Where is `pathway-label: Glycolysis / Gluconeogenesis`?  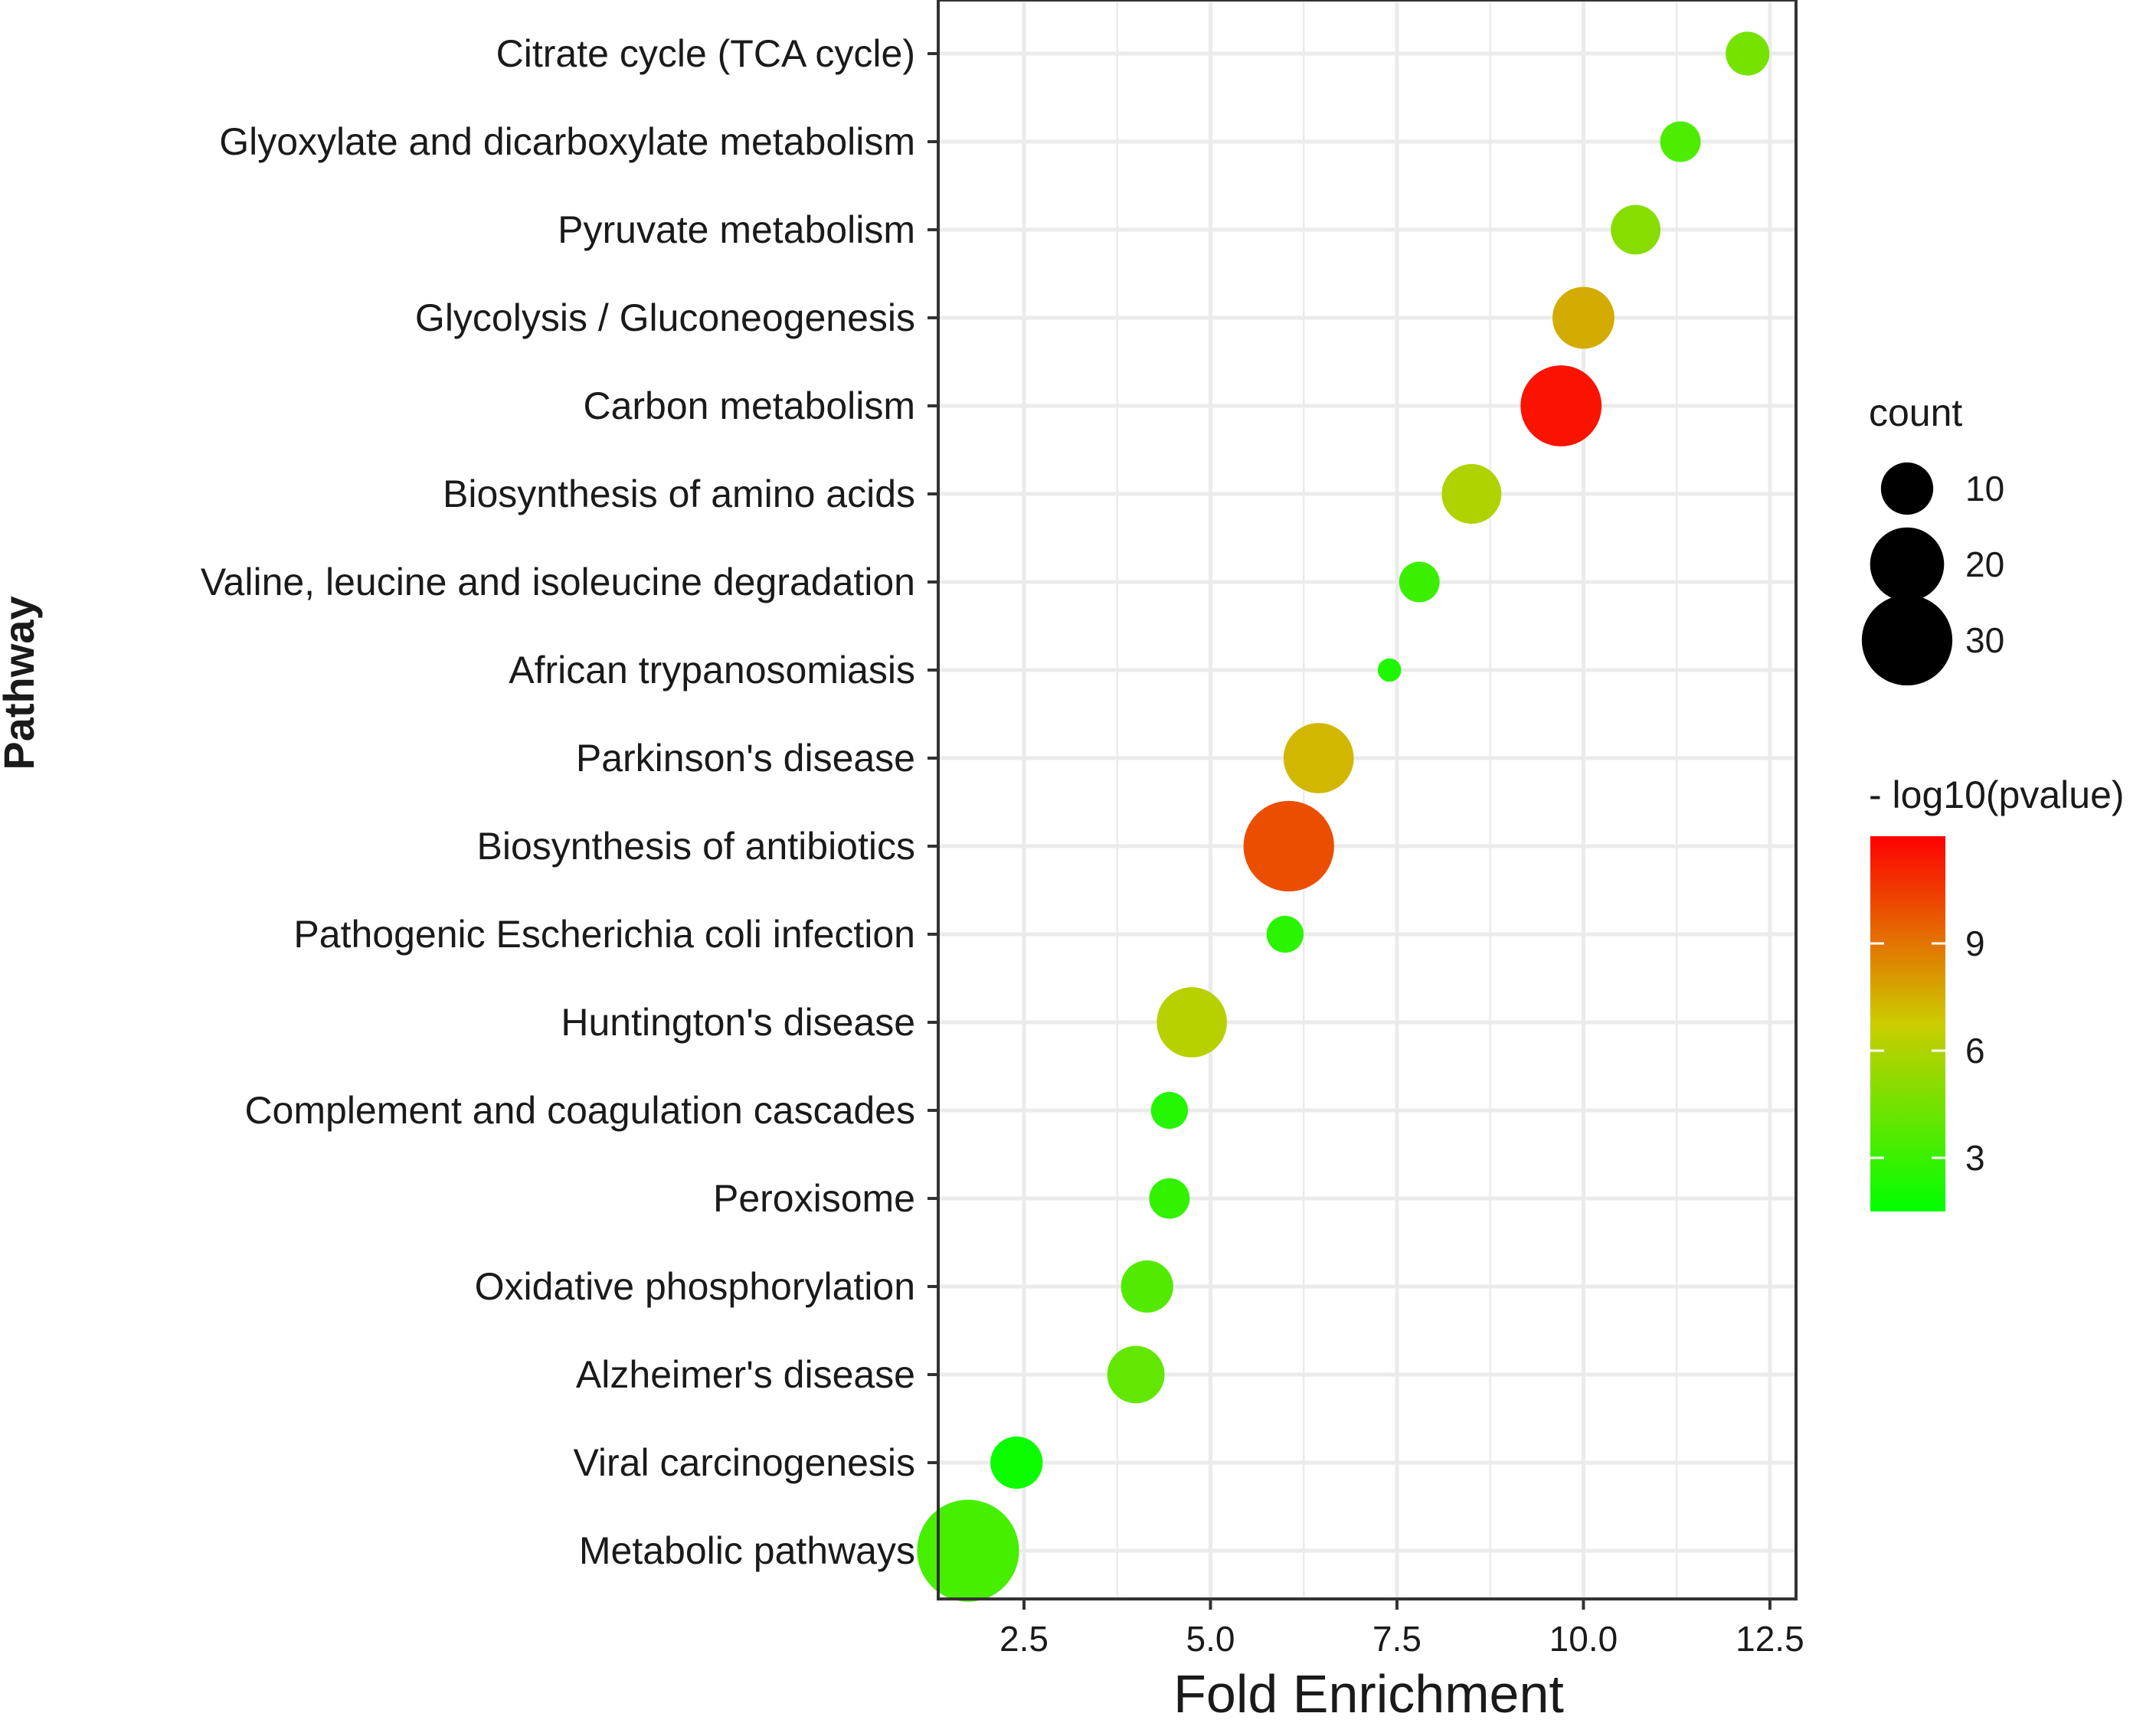 pathway-label: Glycolysis / Gluconeogenesis is located at coordinates (665, 317).